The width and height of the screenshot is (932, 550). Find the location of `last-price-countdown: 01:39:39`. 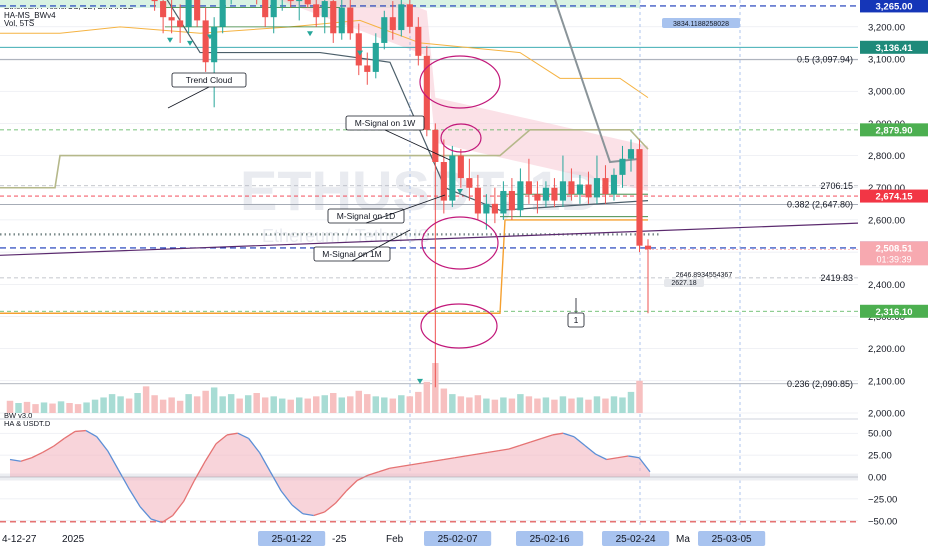

last-price-countdown: 01:39:39 is located at coordinates (893, 259).